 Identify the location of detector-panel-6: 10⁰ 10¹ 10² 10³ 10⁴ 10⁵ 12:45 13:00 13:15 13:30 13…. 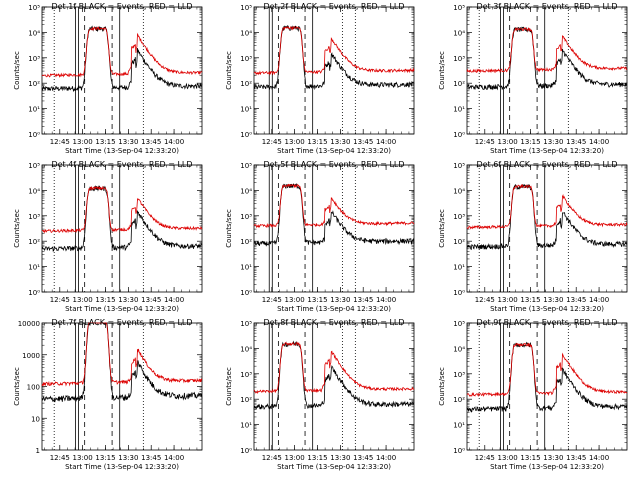
(533, 236).